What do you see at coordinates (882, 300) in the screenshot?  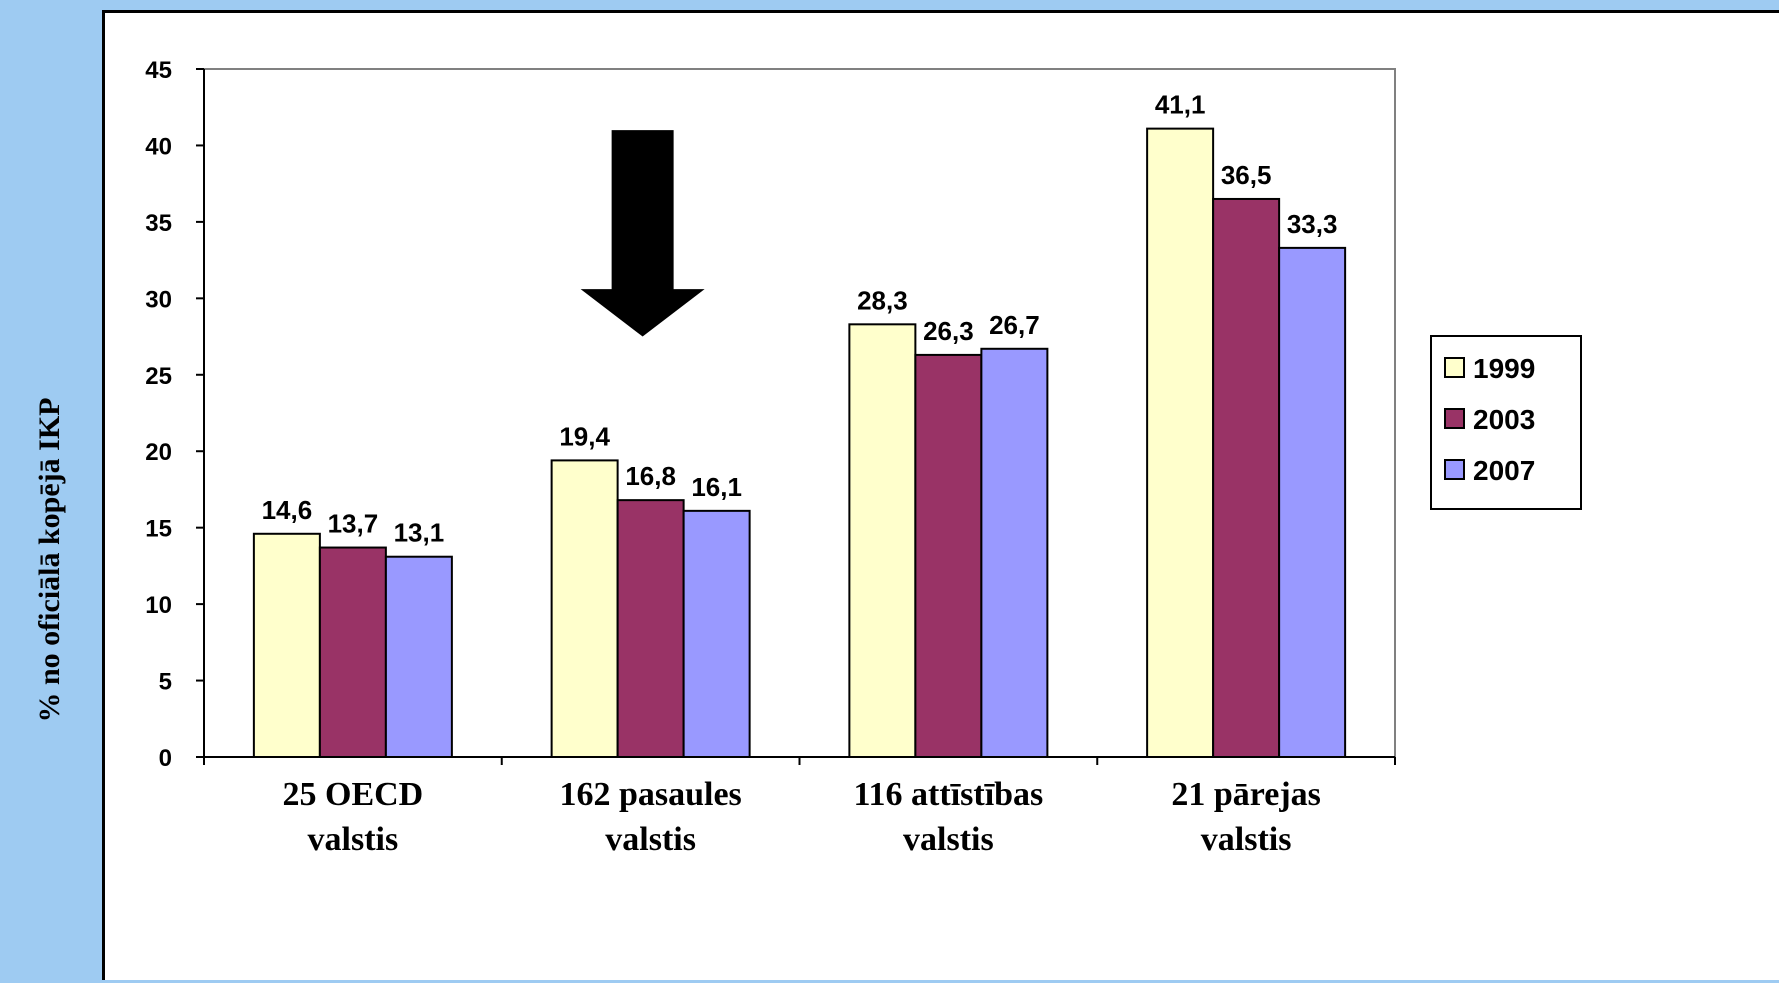 I see `data-label: 28,3` at bounding box center [882, 300].